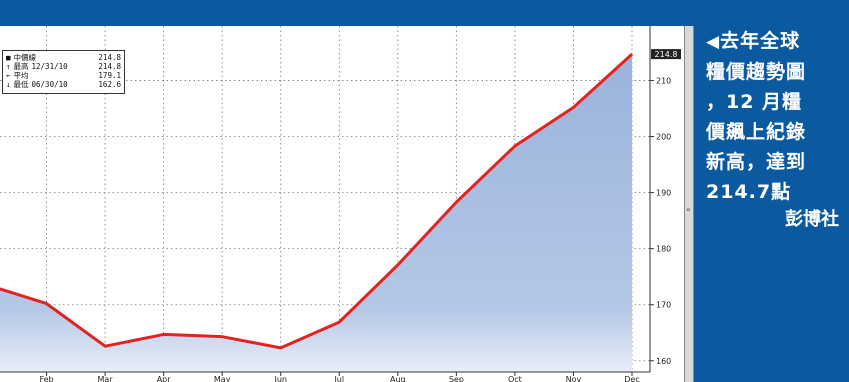  I want to click on legend-row: ↑ 最高 12/31/10 214.8, so click(63, 66).